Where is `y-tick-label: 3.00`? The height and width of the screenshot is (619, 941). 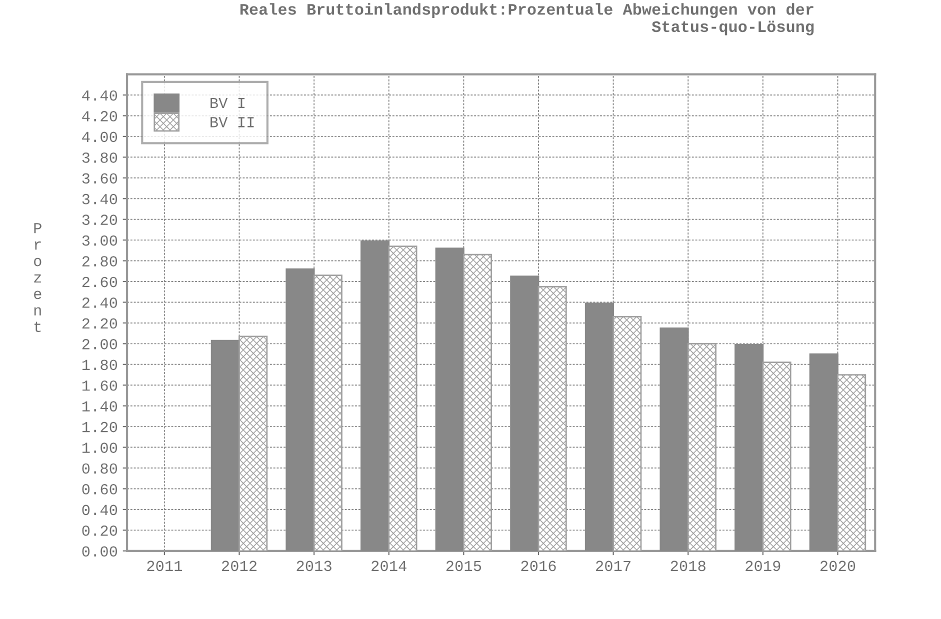 y-tick-label: 3.00 is located at coordinates (100, 240).